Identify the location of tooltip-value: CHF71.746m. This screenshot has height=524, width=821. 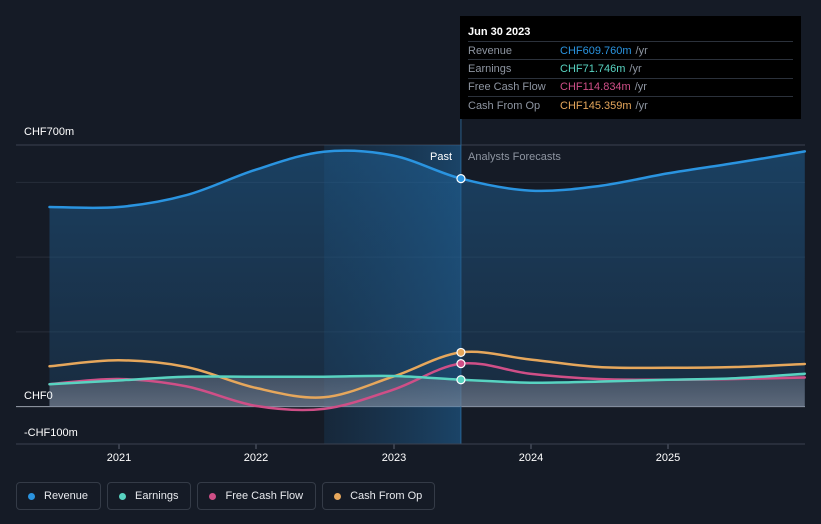
(593, 68).